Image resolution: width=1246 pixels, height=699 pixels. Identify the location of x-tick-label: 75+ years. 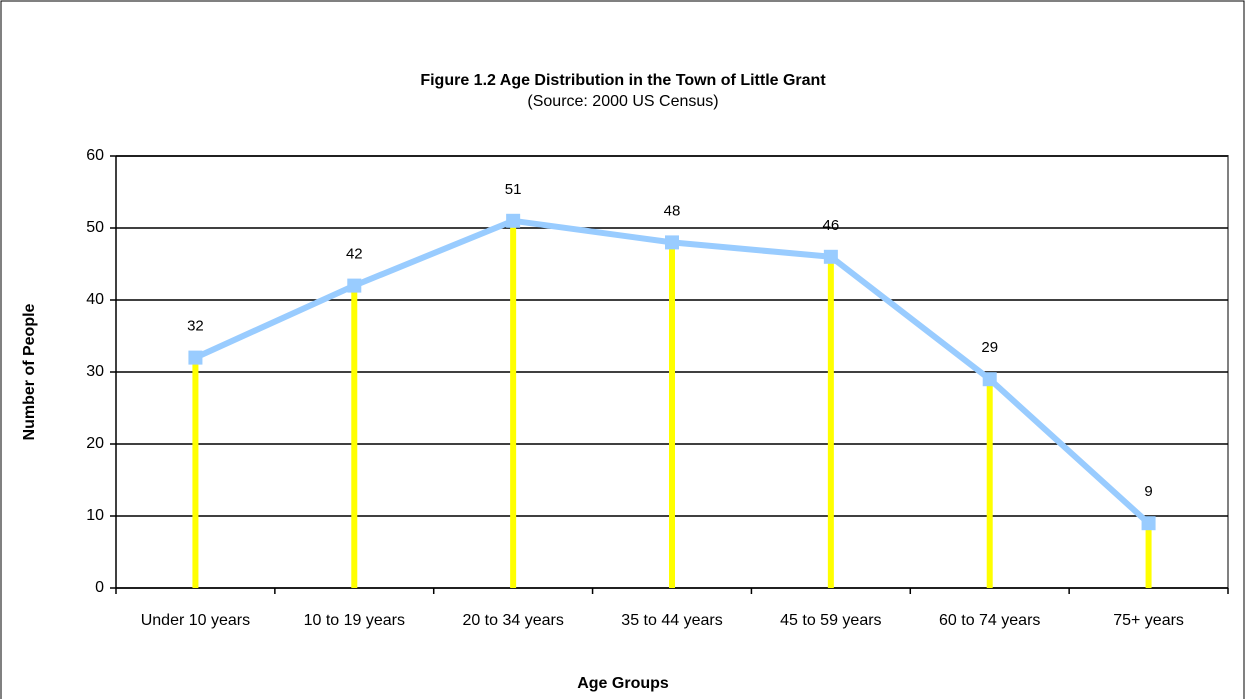
(1148, 620).